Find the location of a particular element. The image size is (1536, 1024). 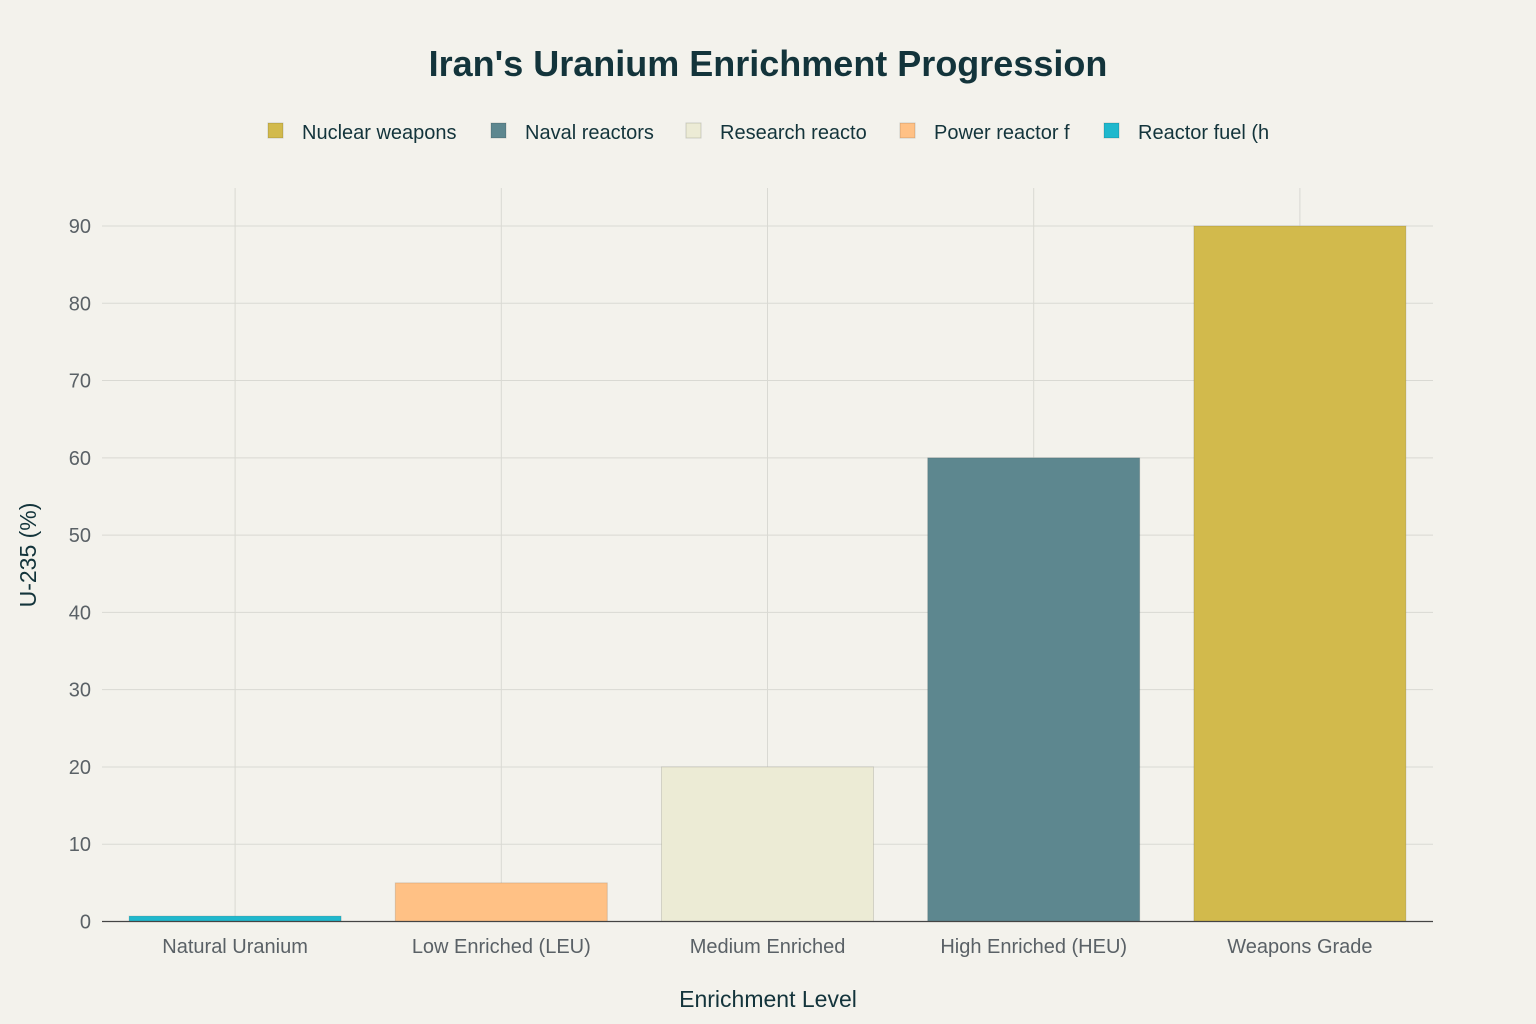

y-tick-label: 90 is located at coordinates (80, 227).